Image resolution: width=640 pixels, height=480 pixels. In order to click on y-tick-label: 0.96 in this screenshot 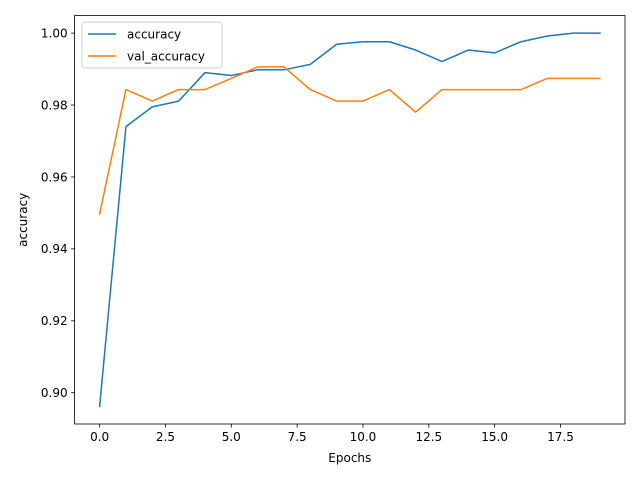, I will do `click(54, 177)`.